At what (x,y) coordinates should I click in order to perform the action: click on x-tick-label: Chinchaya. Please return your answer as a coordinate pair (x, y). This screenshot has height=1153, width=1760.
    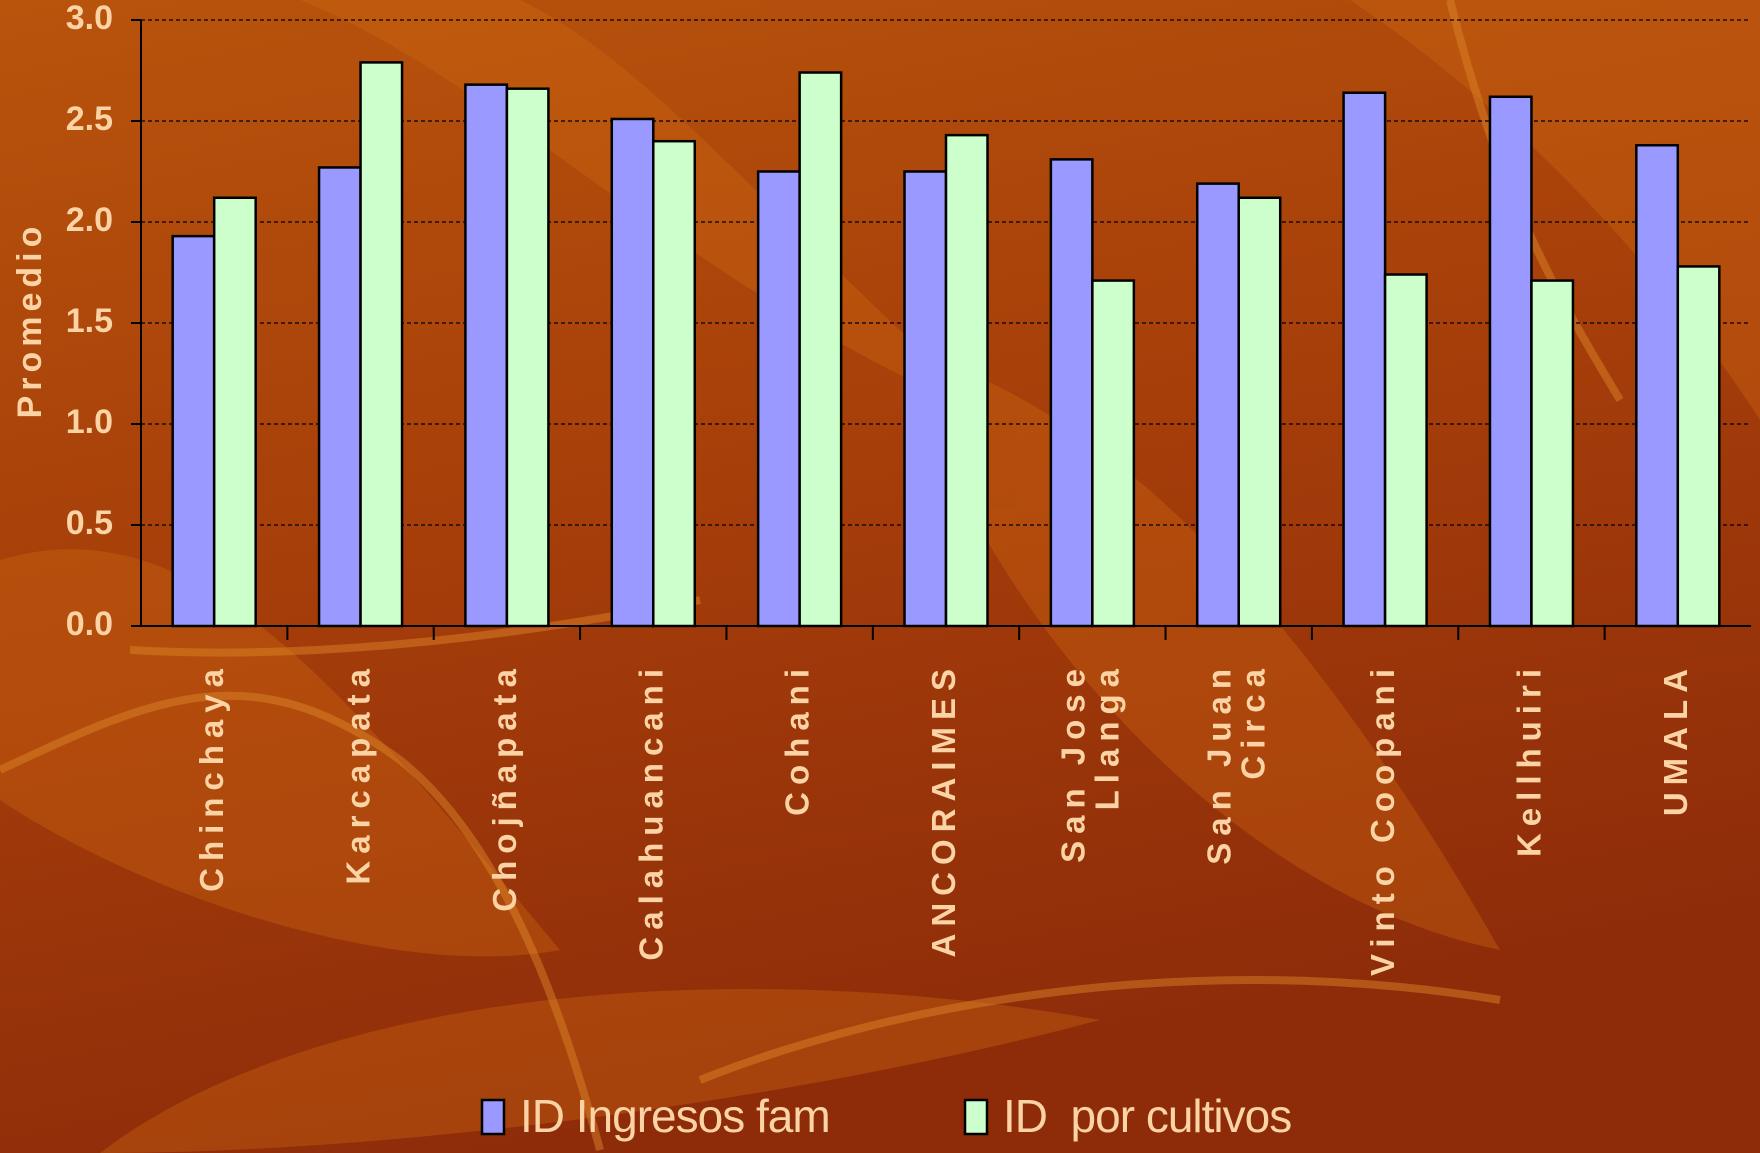
    Looking at the image, I should click on (211, 777).